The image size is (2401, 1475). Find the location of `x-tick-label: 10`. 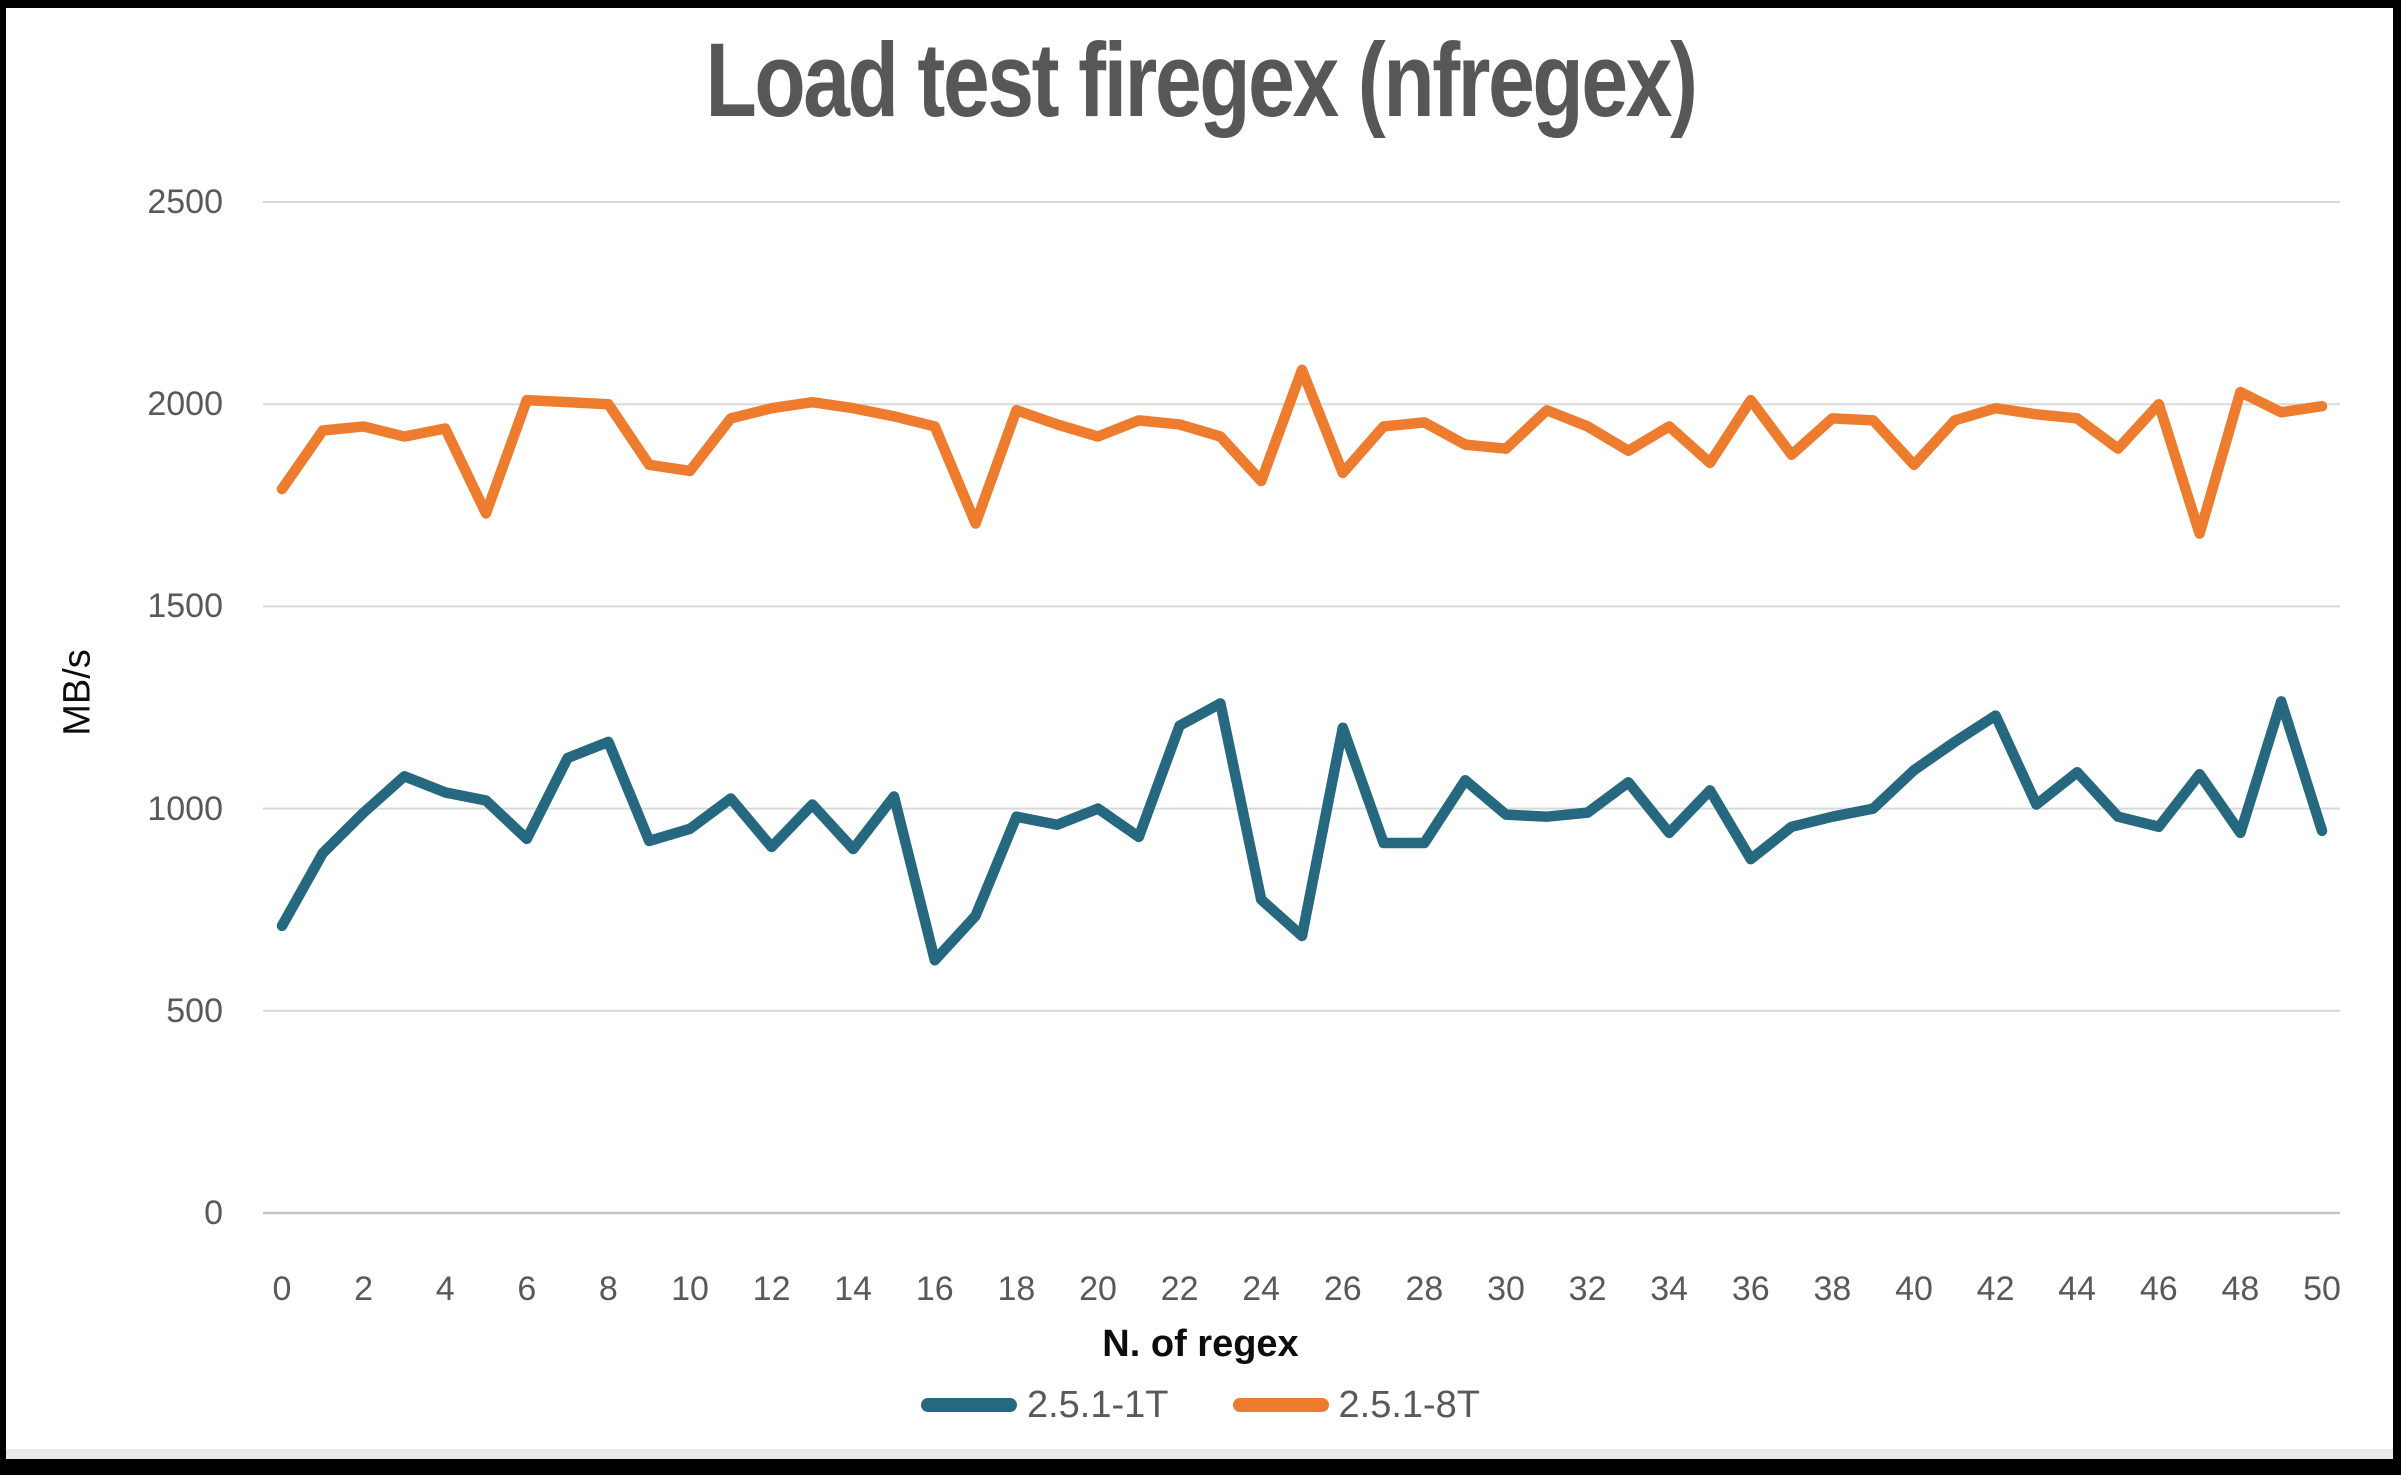

x-tick-label: 10 is located at coordinates (690, 1289).